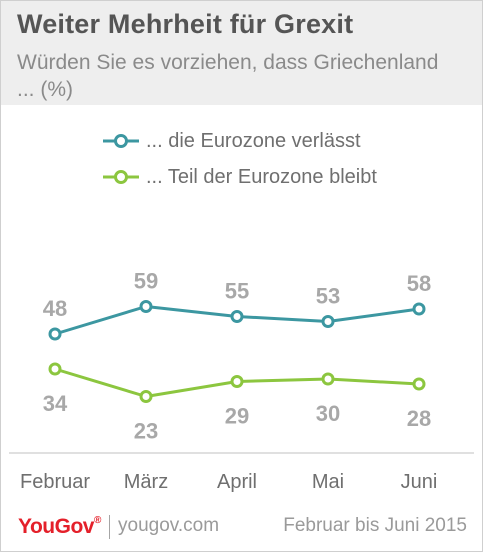  Describe the element at coordinates (328, 413) in the screenshot. I see `data-label: 30` at that location.